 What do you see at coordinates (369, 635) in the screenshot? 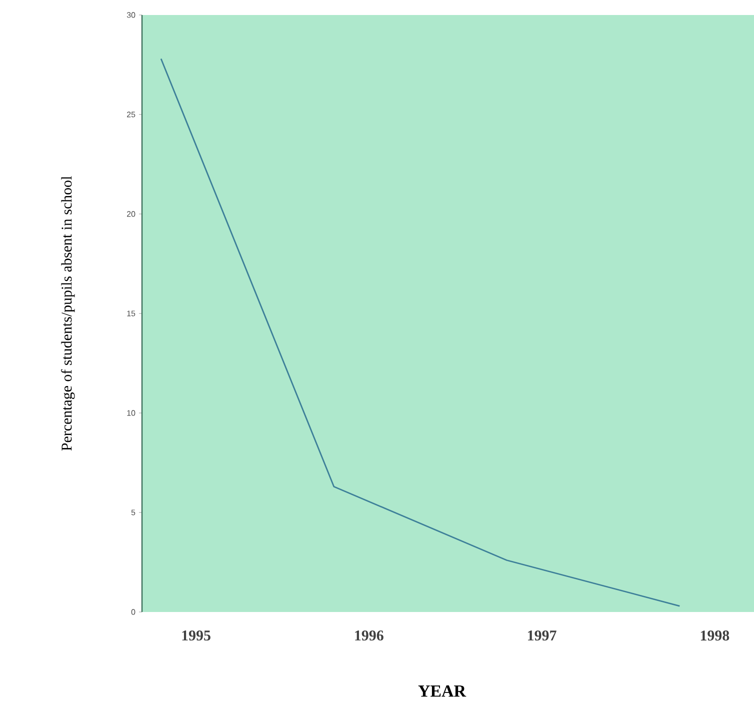
I see `x-tick-label: 1996` at bounding box center [369, 635].